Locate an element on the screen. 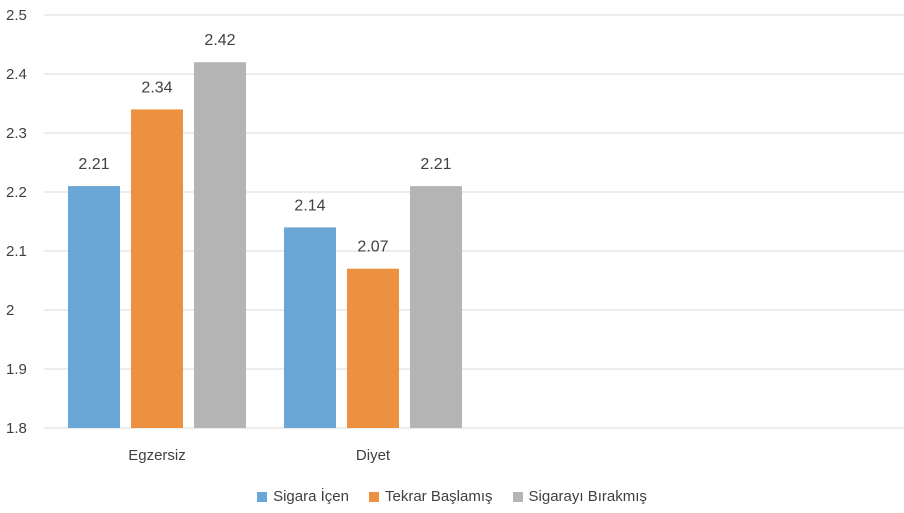  data-label: 2.34 is located at coordinates (156, 87).